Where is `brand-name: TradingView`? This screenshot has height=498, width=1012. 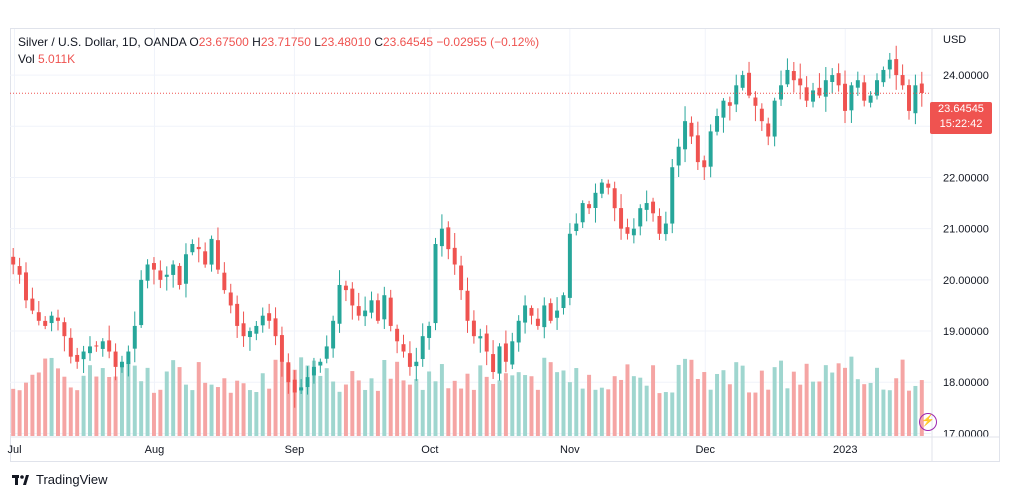
brand-name: TradingView is located at coordinates (72, 479).